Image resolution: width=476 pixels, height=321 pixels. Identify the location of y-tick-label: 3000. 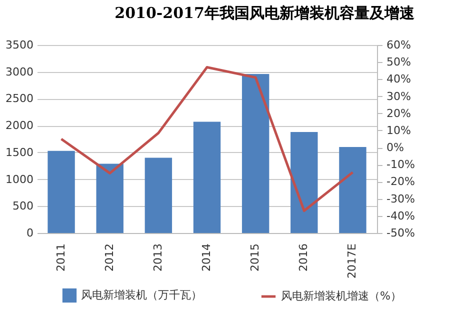
(20, 71).